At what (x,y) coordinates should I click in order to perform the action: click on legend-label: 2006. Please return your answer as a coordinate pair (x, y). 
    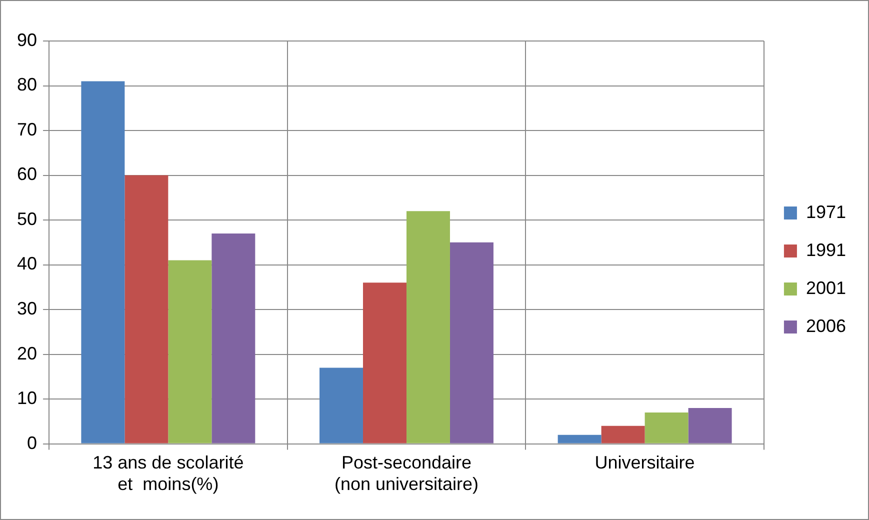
    Looking at the image, I should click on (826, 326).